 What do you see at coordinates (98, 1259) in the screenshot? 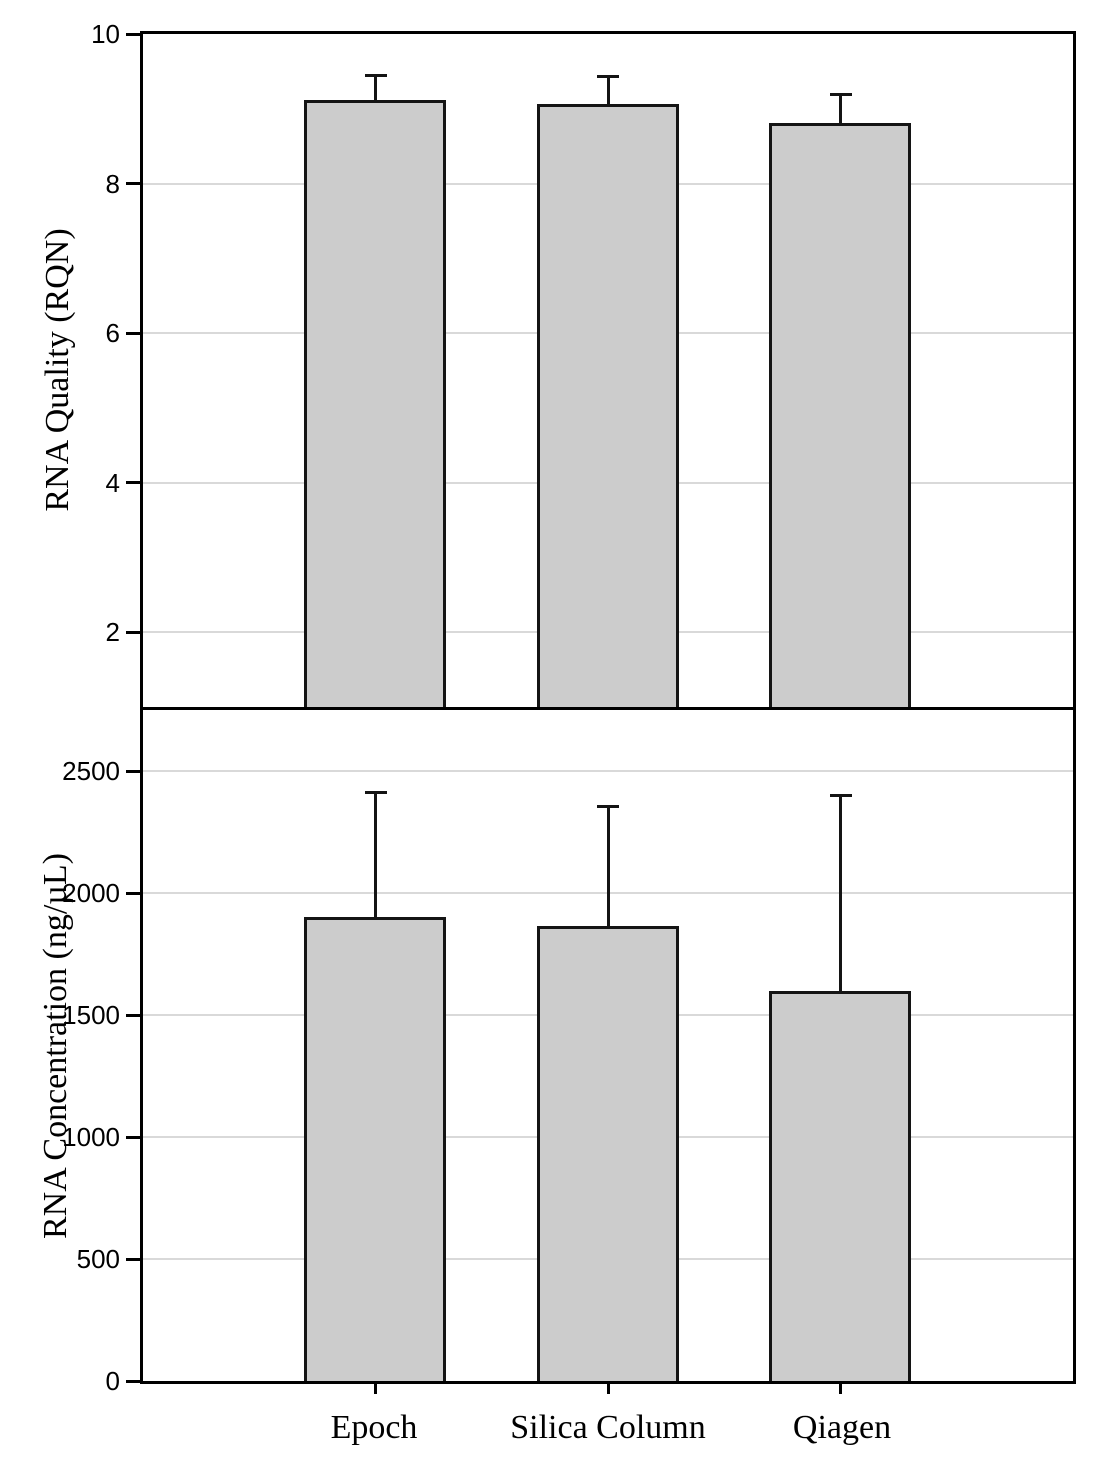
I see `y-tick-label: 500` at bounding box center [98, 1259].